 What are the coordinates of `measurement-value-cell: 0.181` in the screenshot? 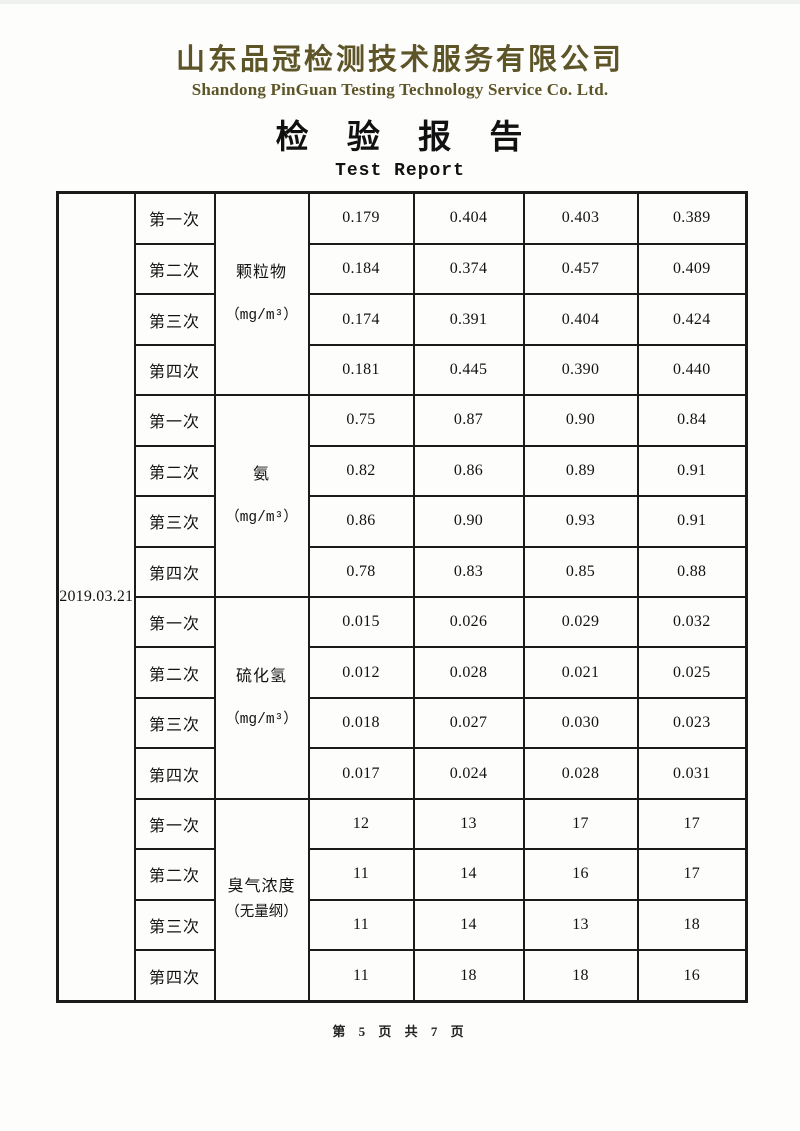 It's located at (361, 370).